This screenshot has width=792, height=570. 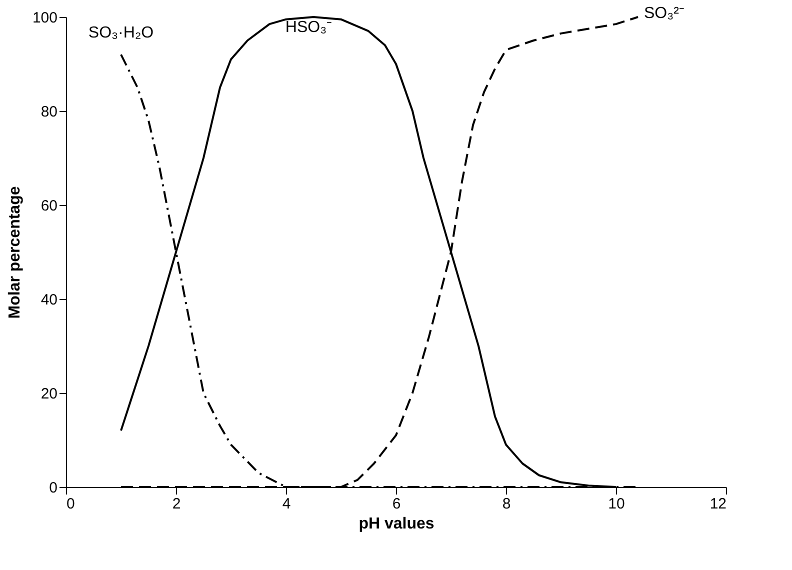 I want to click on y-tick-label: 40, so click(x=49, y=300).